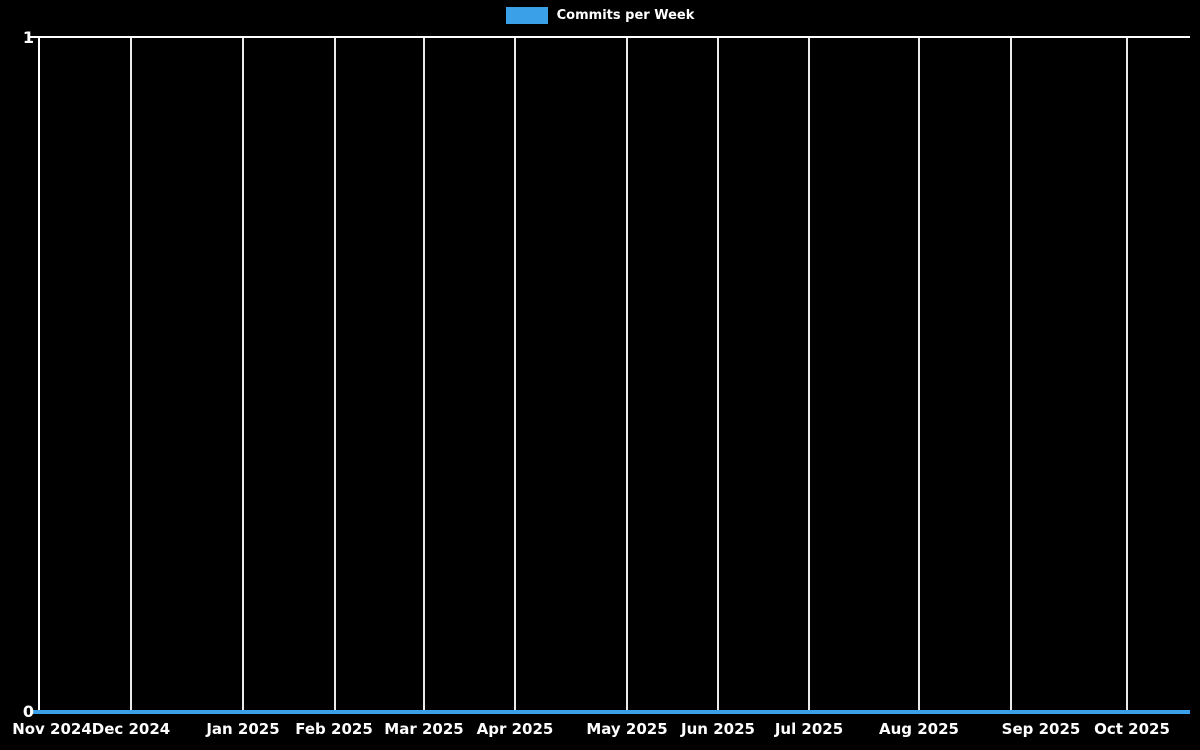  I want to click on x-axis-tick-label: Aug 2025, so click(919, 729).